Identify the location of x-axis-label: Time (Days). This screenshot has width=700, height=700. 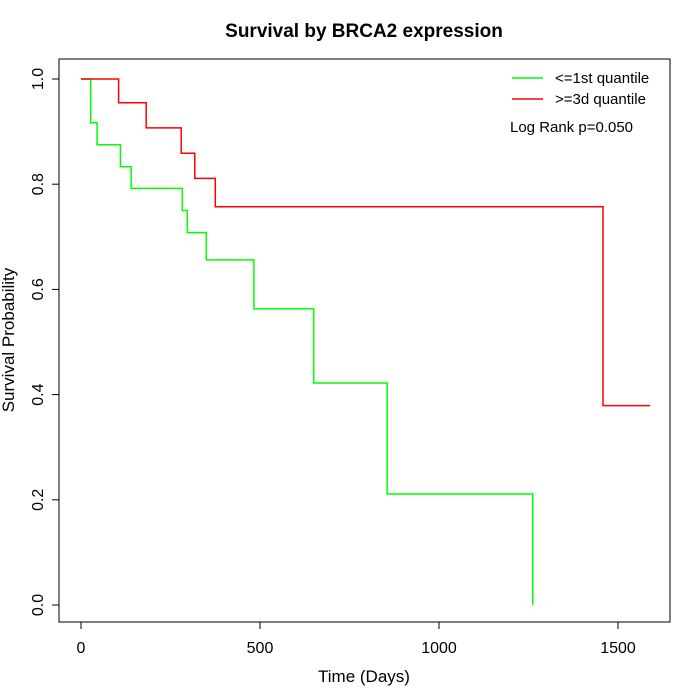
(364, 676).